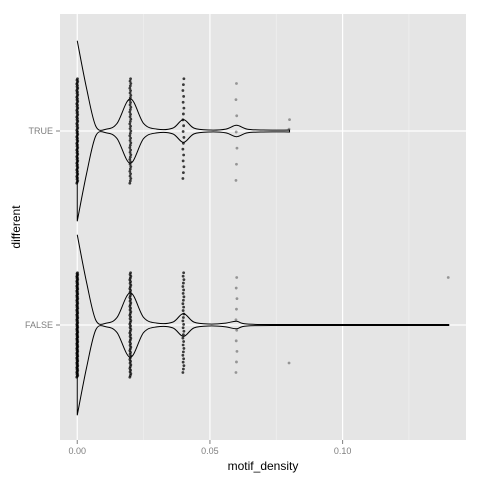 This screenshot has height=480, width=480. What do you see at coordinates (16, 227) in the screenshot?
I see `y-axis-title: different` at bounding box center [16, 227].